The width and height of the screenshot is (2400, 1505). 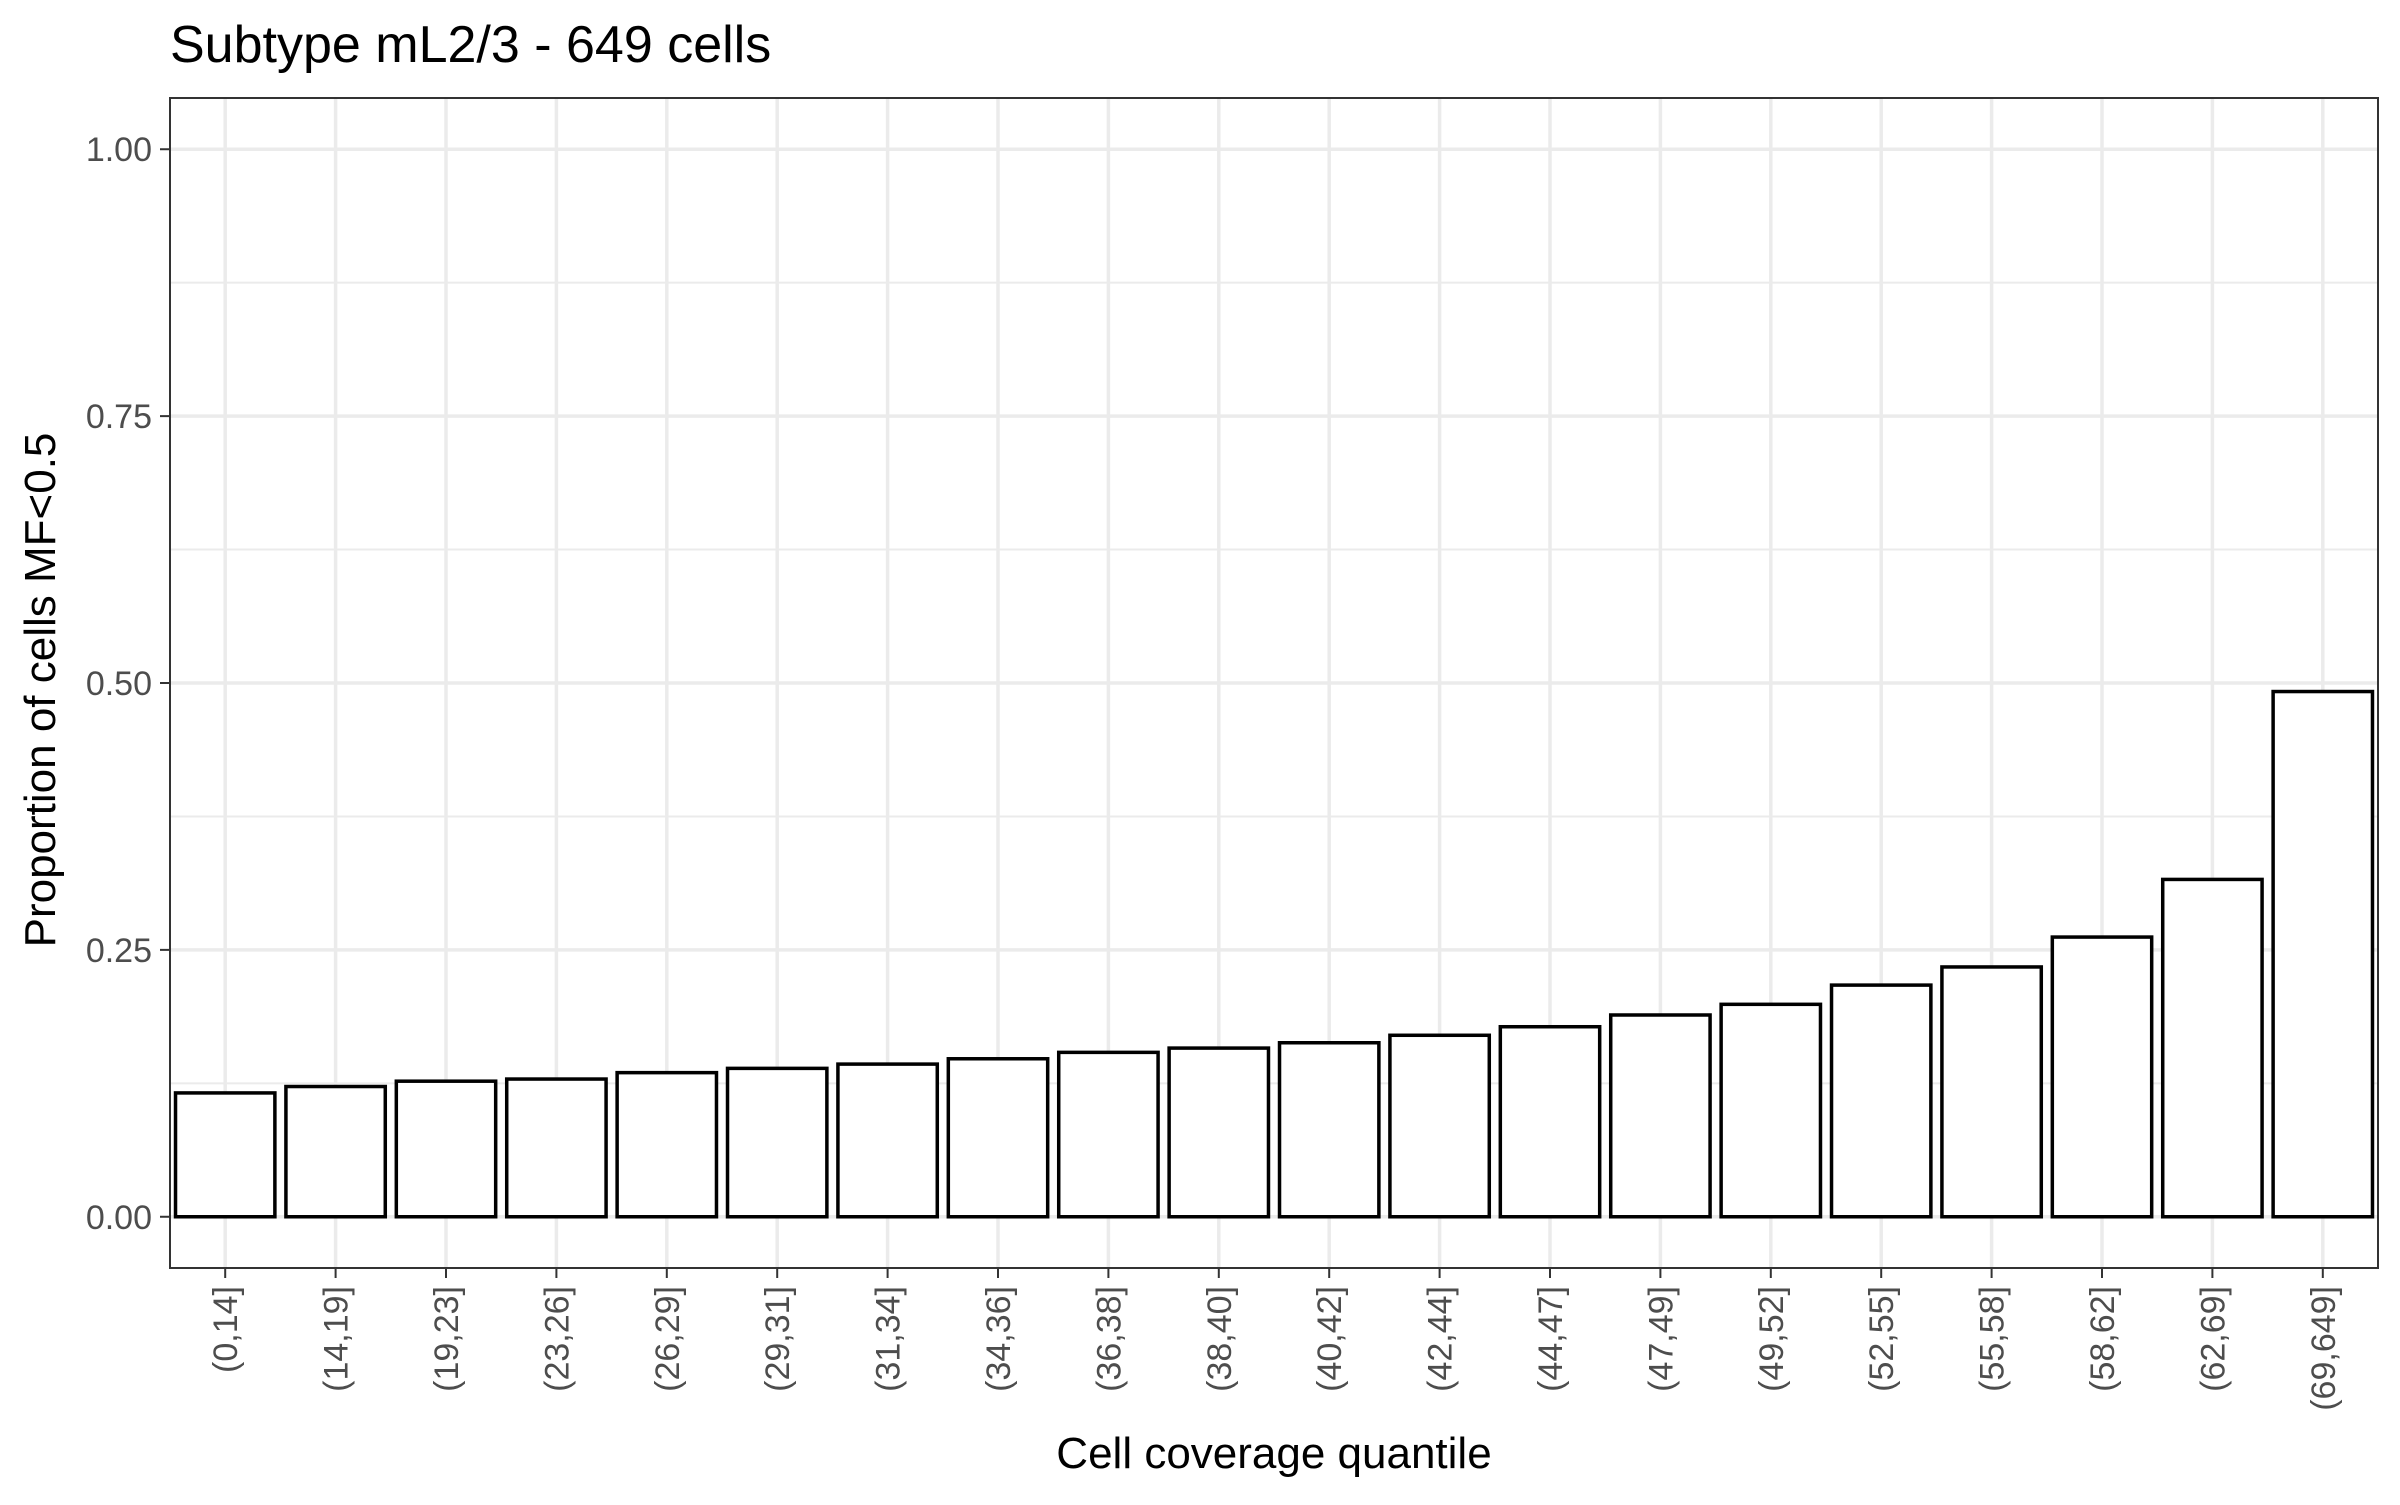 I want to click on x-tick-label: (36,38], so click(x=1109, y=1339).